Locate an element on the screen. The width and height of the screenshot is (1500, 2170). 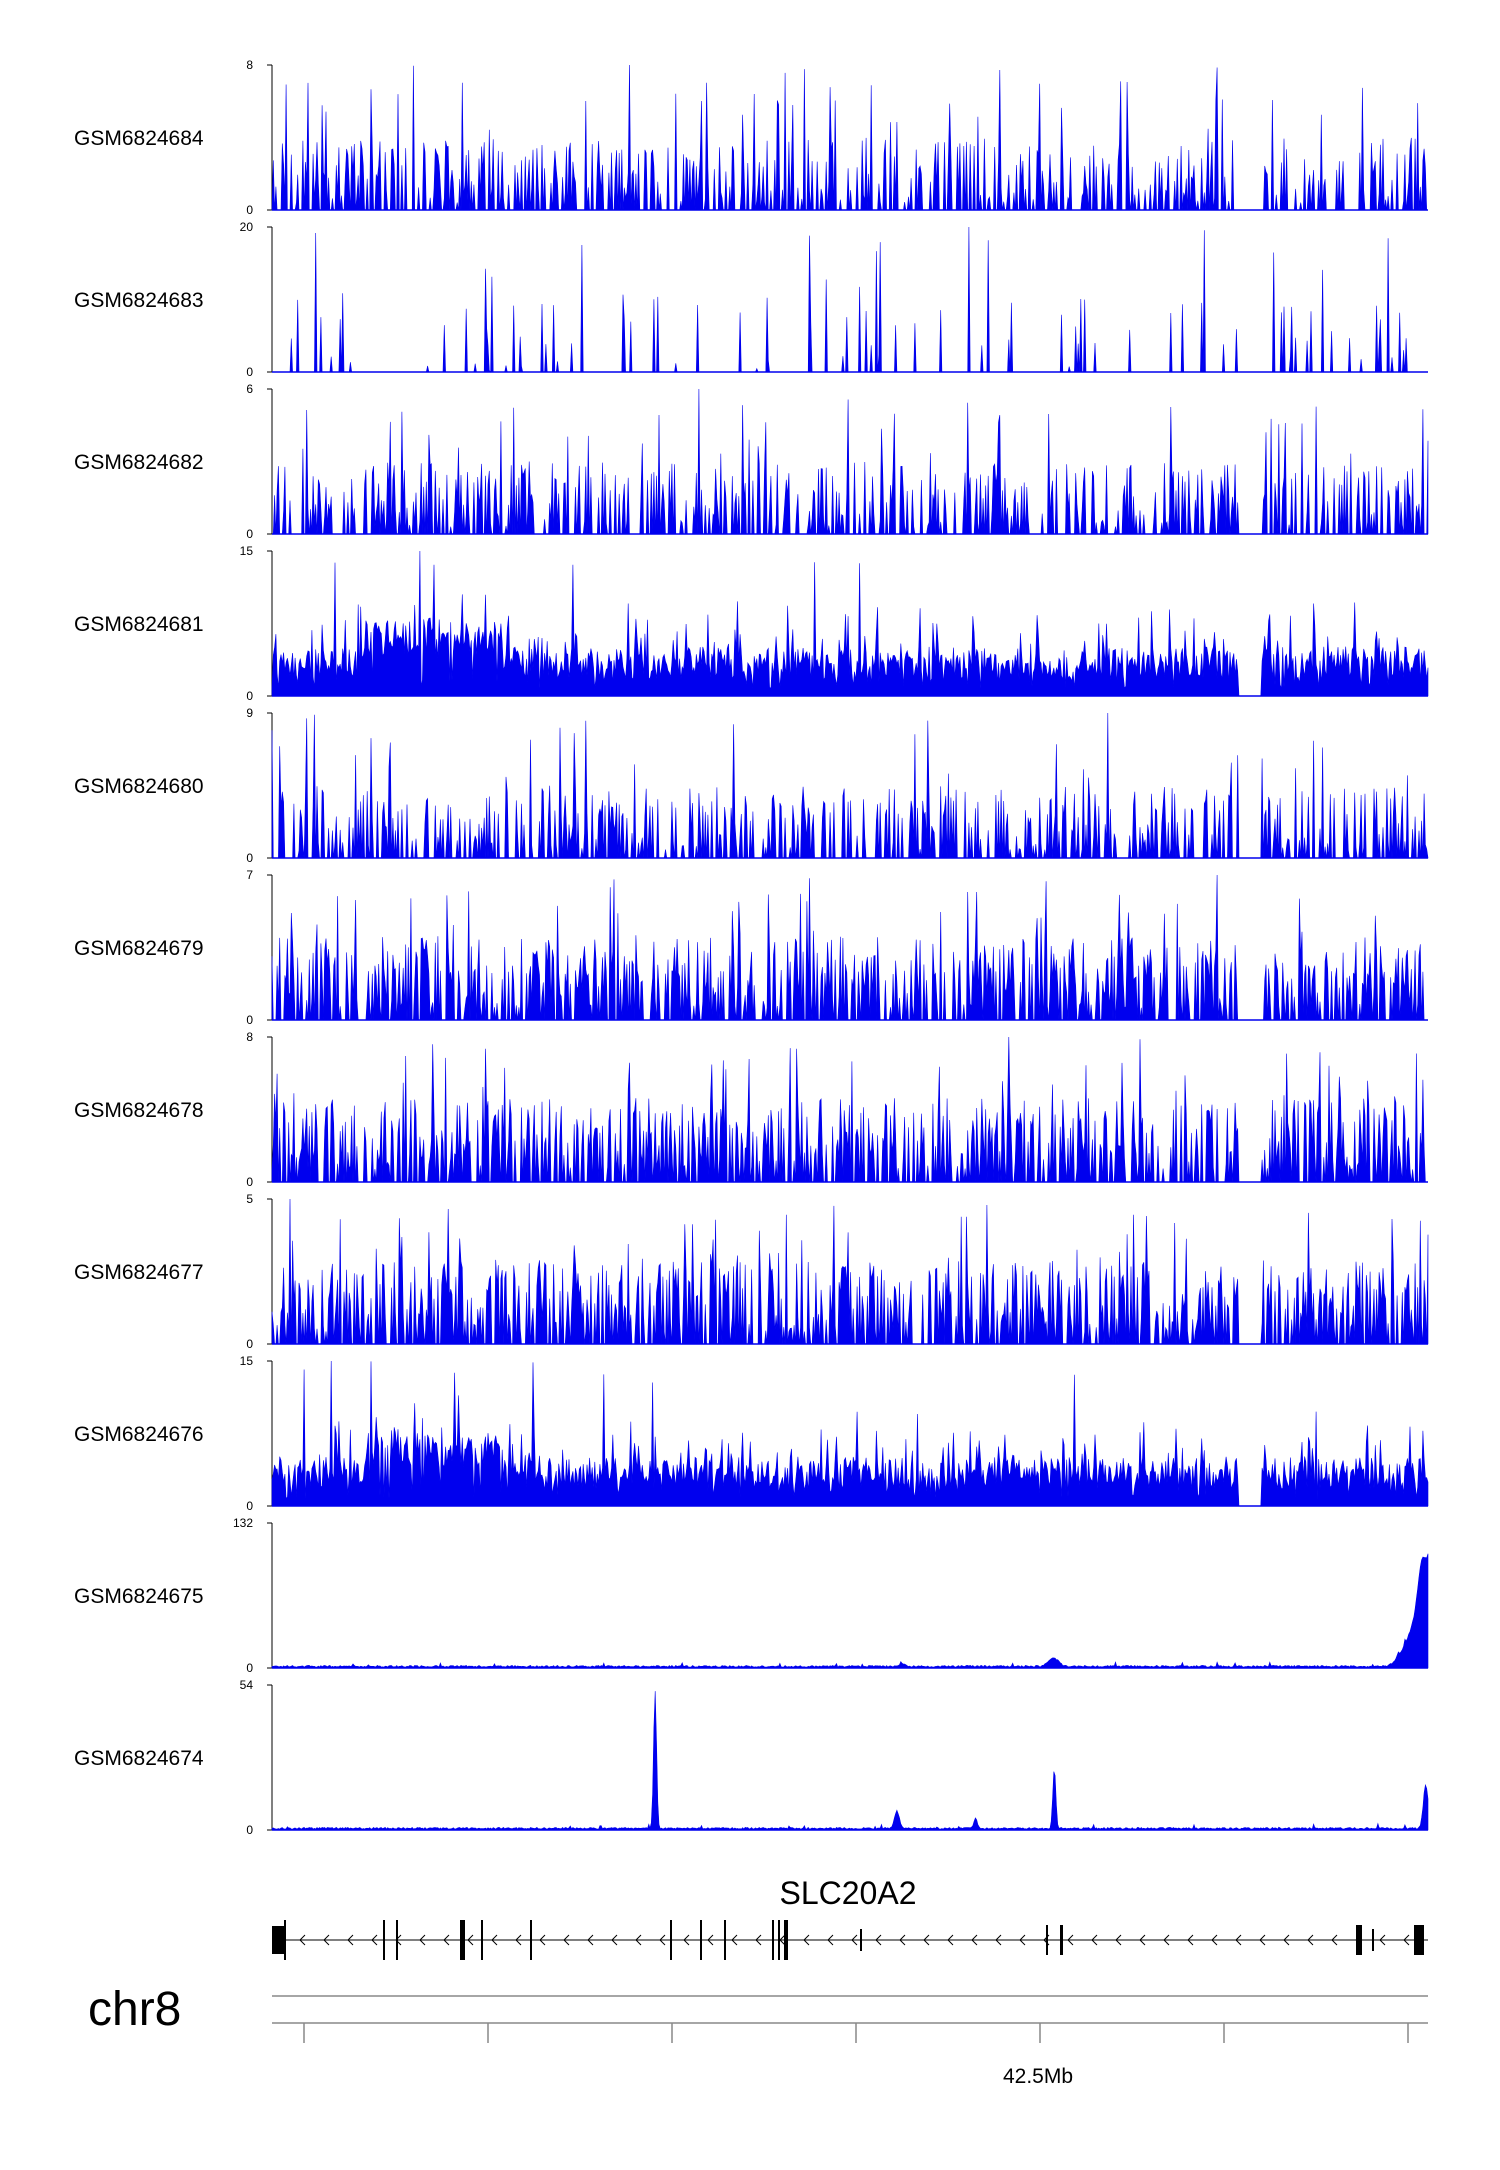
track-GSM6824684: GSM6824684 8 0 is located at coordinates (751, 137).